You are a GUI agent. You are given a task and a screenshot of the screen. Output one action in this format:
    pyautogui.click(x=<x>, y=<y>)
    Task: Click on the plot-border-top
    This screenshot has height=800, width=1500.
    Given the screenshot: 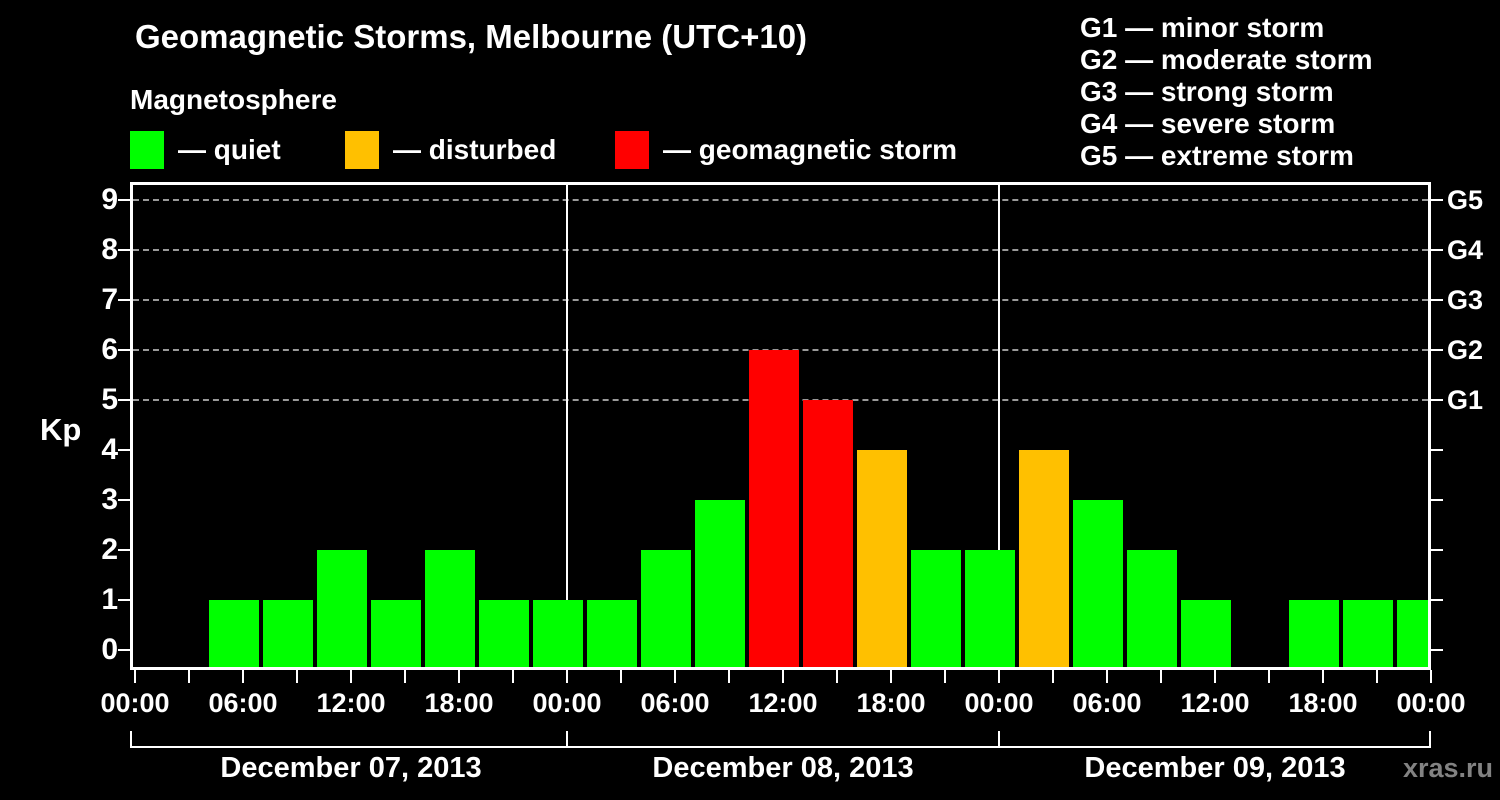 What is the action you would take?
    pyautogui.click(x=780, y=183)
    